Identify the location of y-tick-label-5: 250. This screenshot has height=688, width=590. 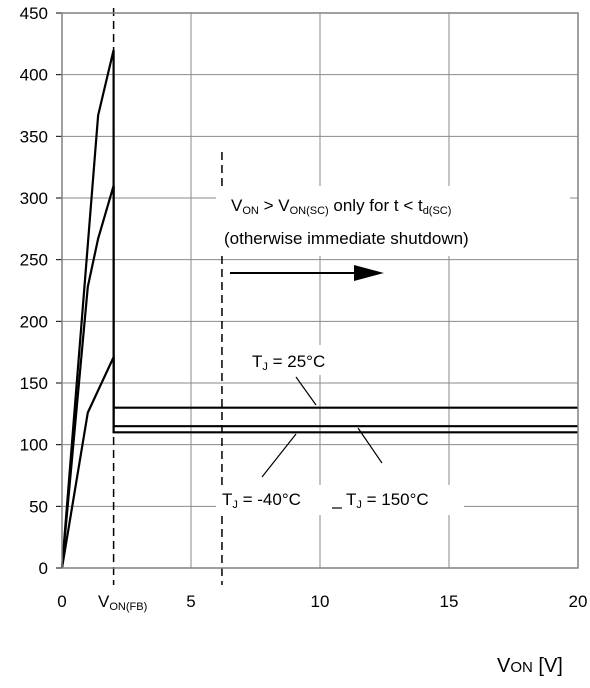
(34, 260).